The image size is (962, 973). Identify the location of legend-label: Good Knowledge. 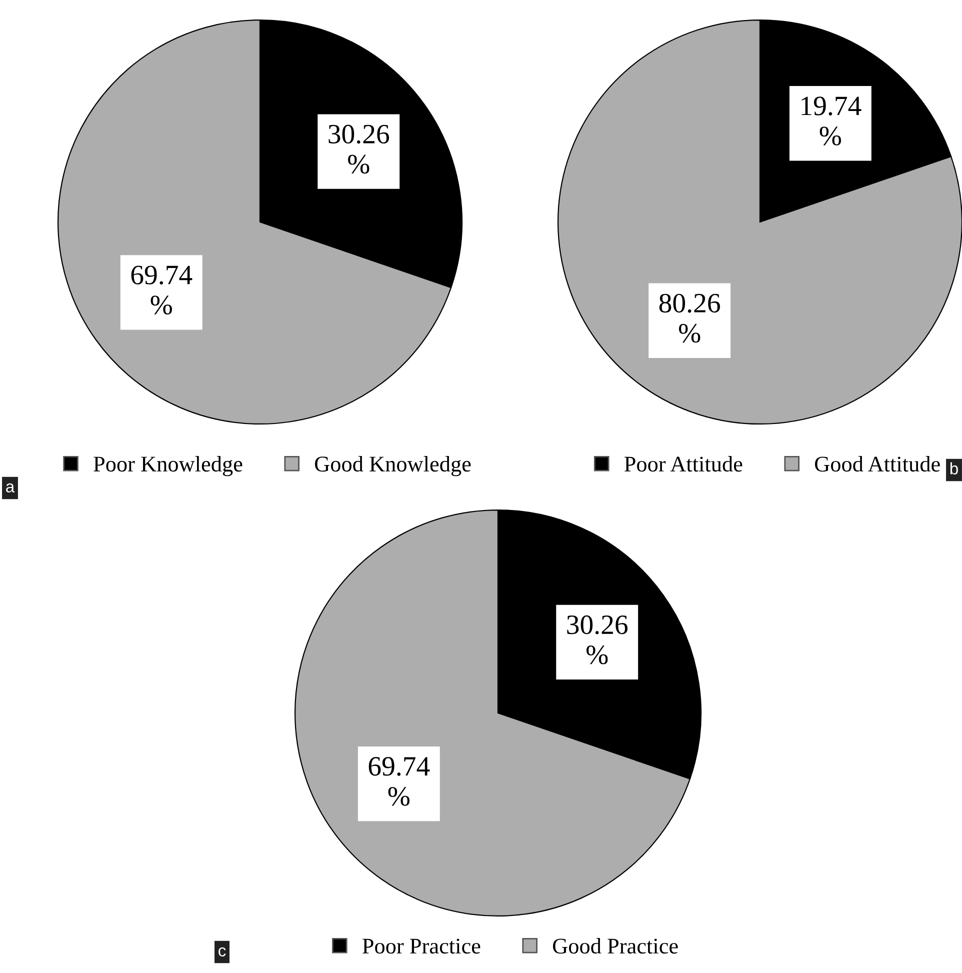
(392, 466).